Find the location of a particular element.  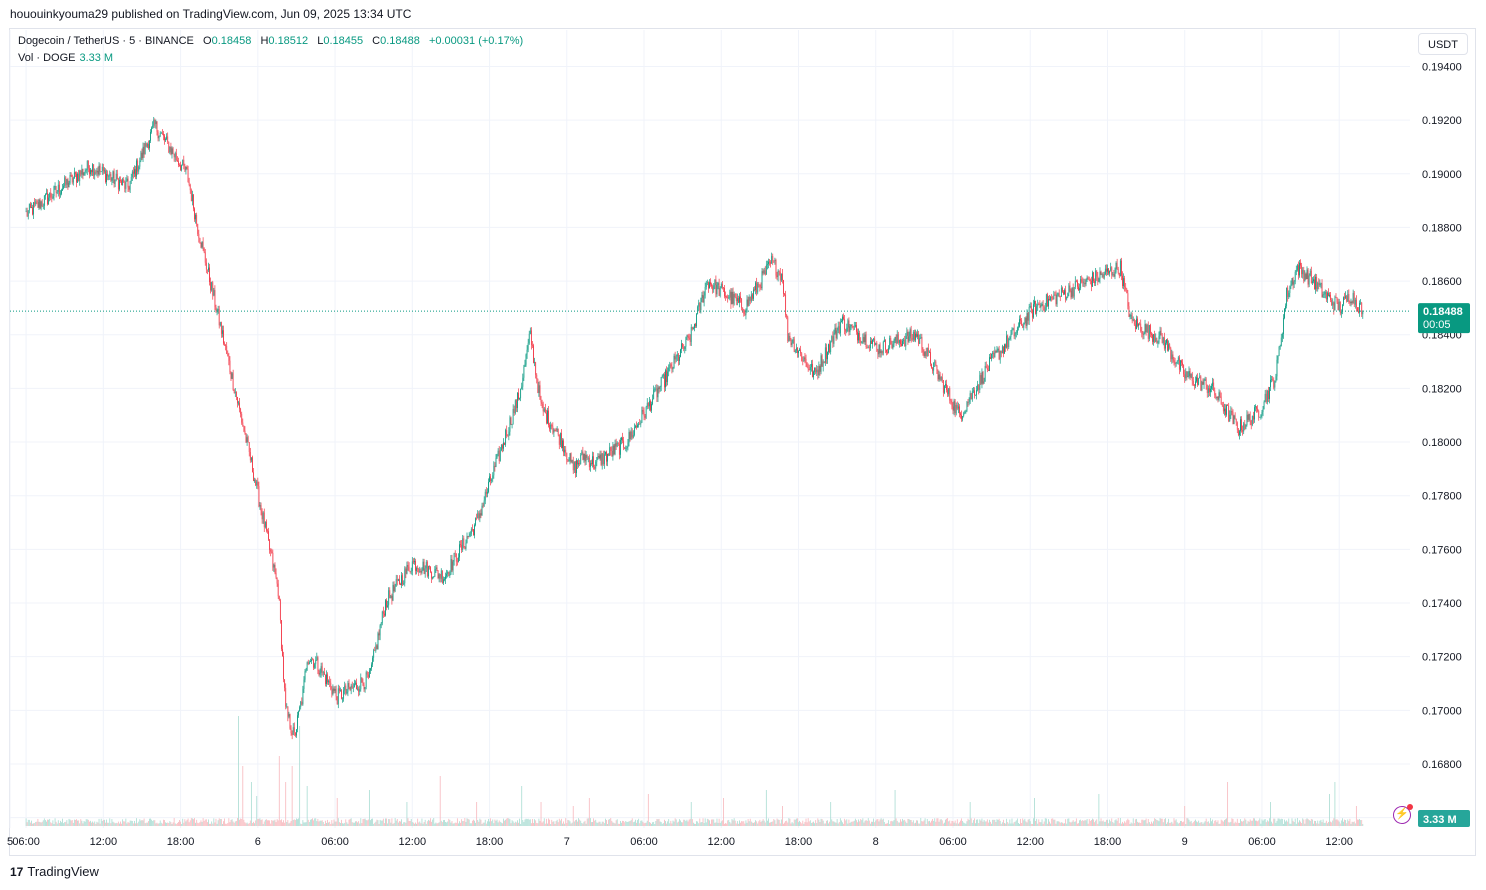

lightning-icon: ⚡ is located at coordinates (1403, 814).